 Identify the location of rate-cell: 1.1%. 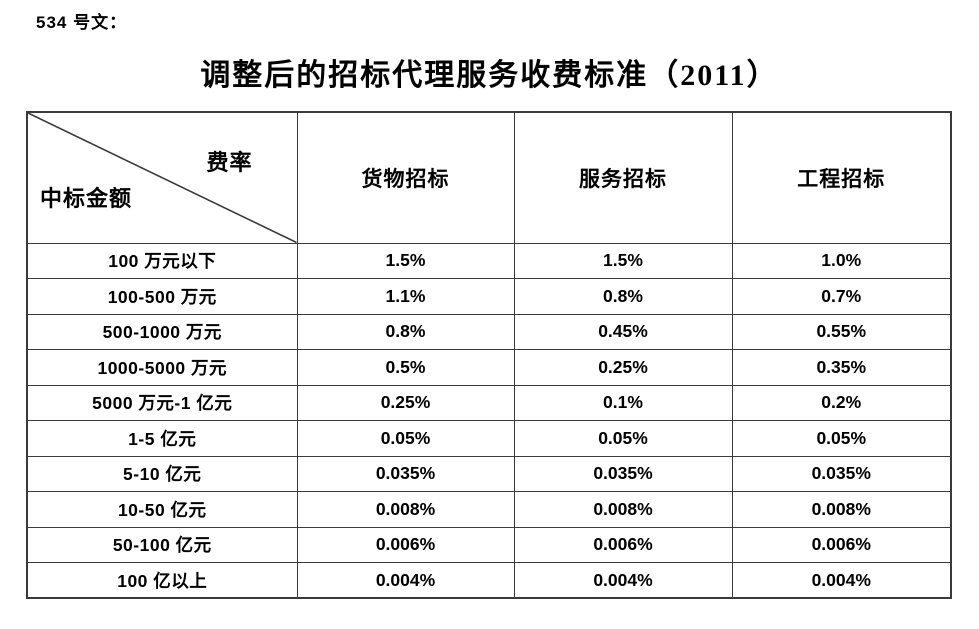
(405, 296).